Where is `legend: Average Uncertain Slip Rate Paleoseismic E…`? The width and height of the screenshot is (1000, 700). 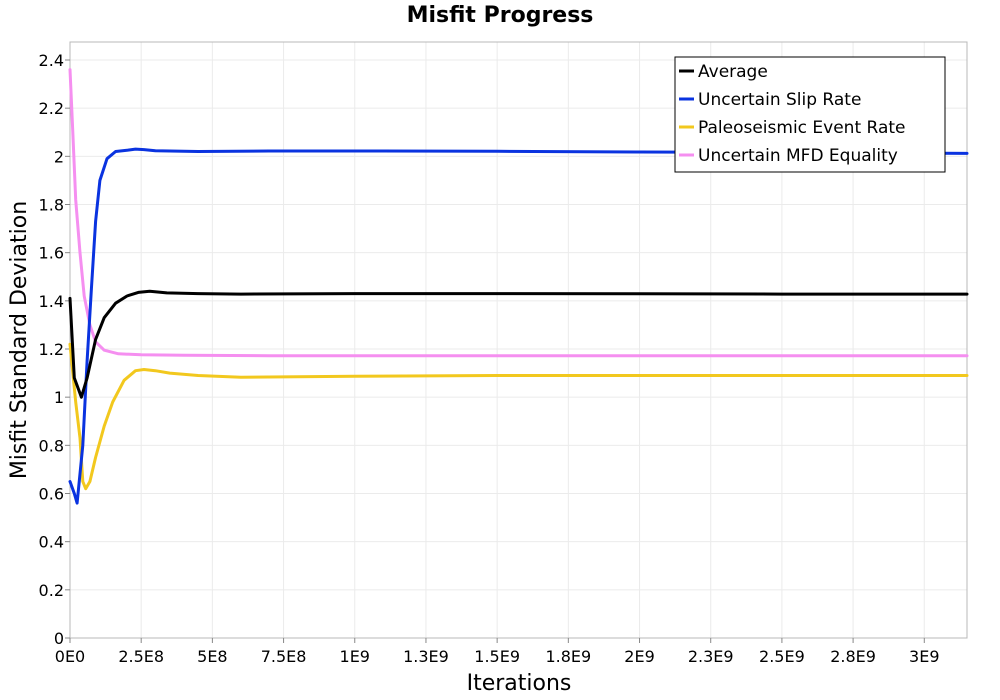
legend: Average Uncertain Slip Rate Paleoseismic E… is located at coordinates (810, 114).